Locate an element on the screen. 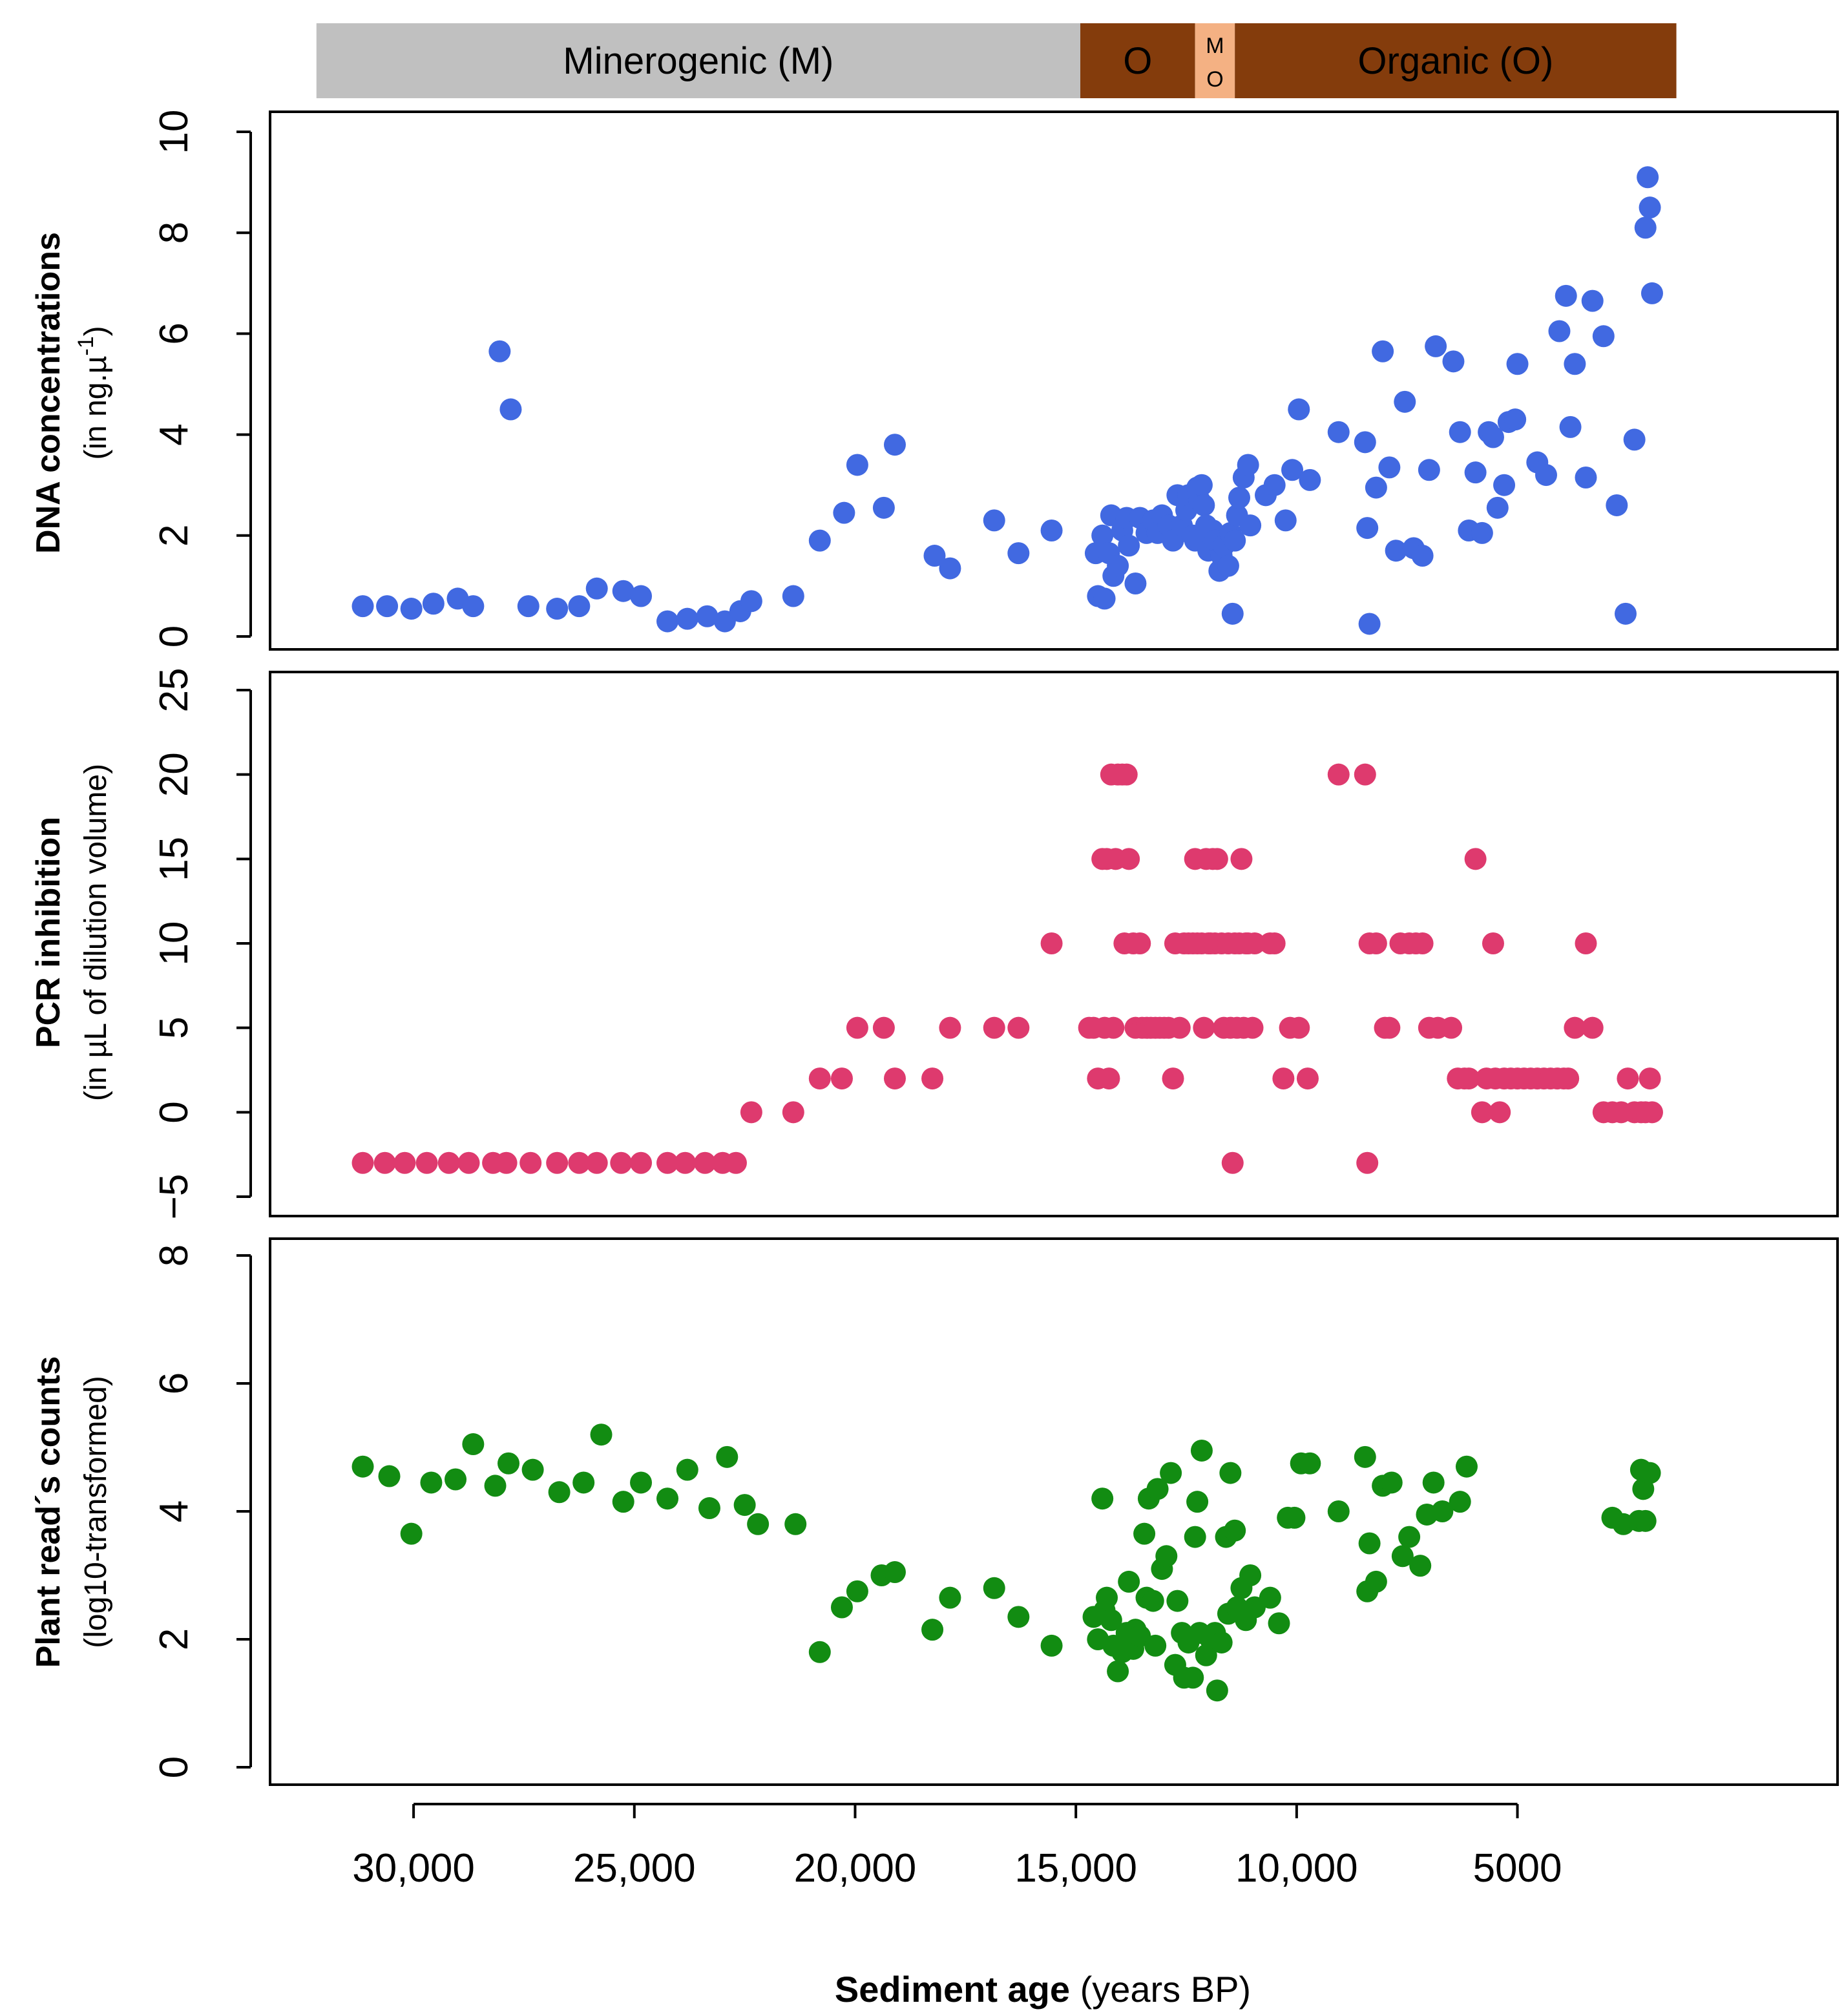  plant-points is located at coordinates (1006, 1562).